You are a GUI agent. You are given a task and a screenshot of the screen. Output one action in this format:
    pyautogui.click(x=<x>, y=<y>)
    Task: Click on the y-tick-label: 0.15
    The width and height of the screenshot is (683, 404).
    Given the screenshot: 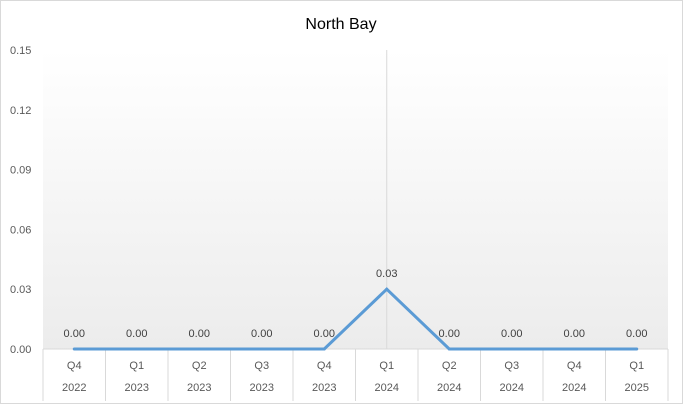 What is the action you would take?
    pyautogui.click(x=20, y=51)
    